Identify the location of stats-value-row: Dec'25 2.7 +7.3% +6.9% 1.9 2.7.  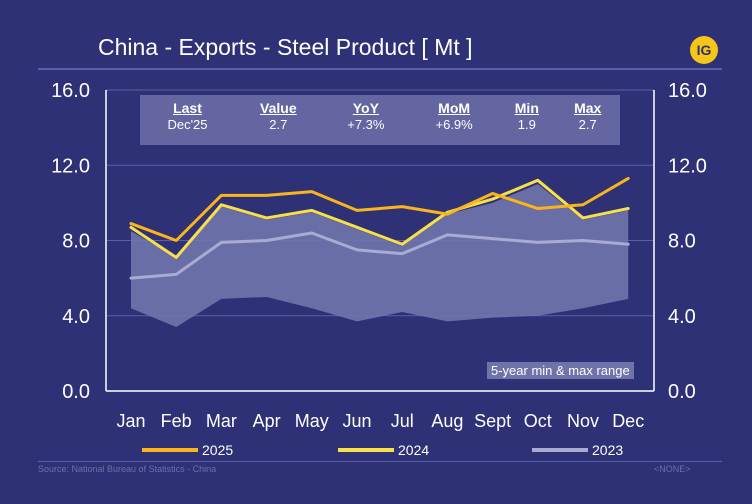
(380, 124).